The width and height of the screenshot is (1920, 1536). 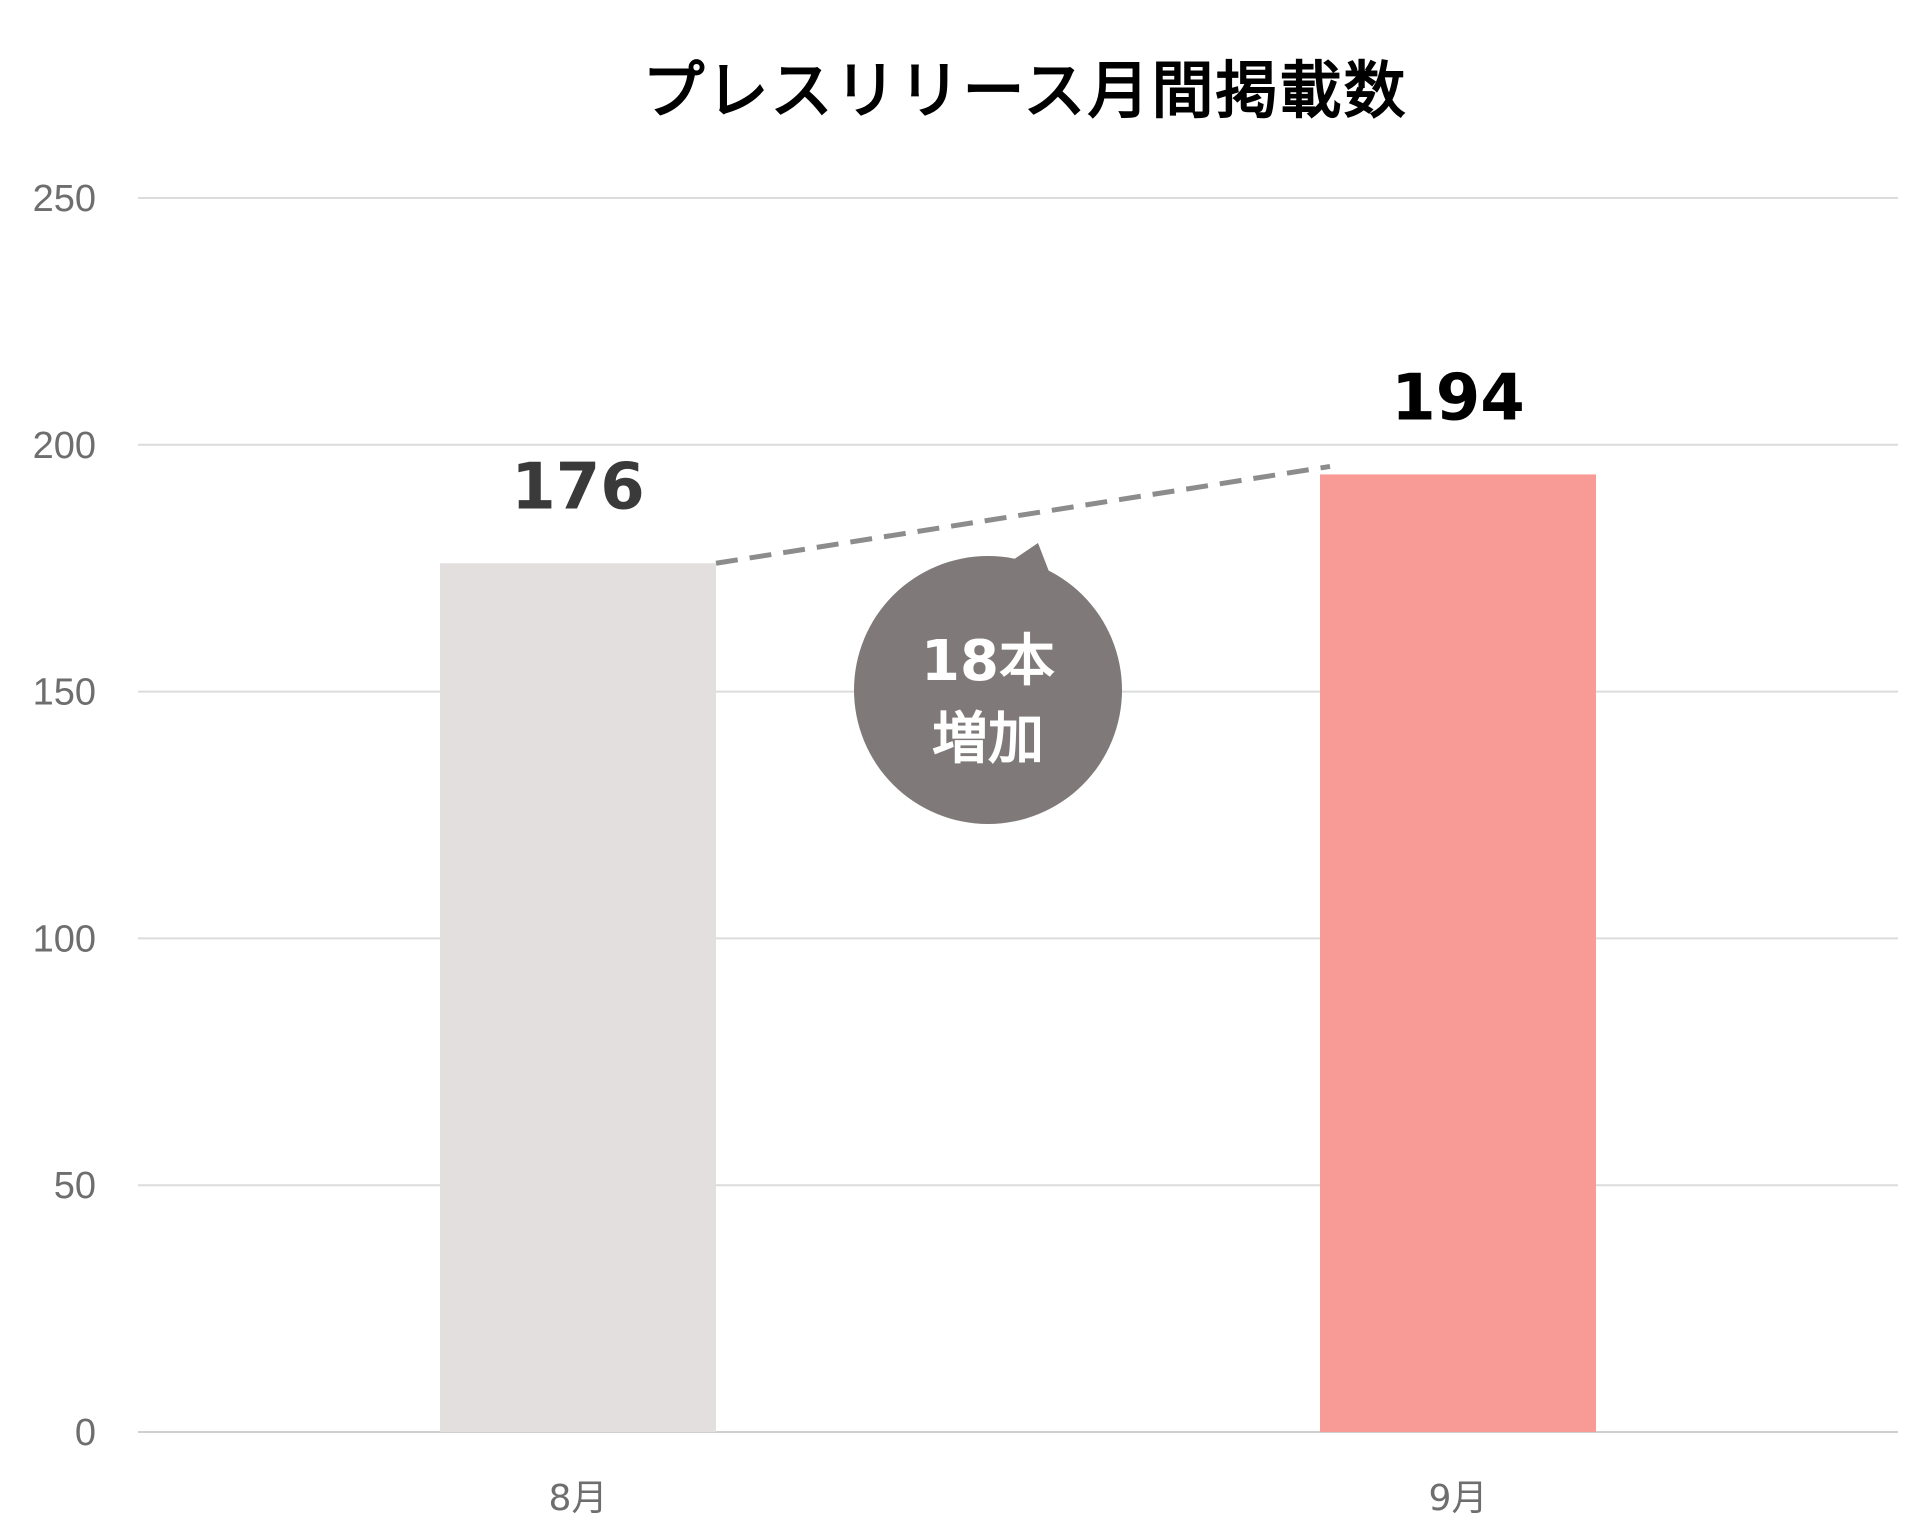 I want to click on y-tick-label: 50, so click(x=75, y=1186).